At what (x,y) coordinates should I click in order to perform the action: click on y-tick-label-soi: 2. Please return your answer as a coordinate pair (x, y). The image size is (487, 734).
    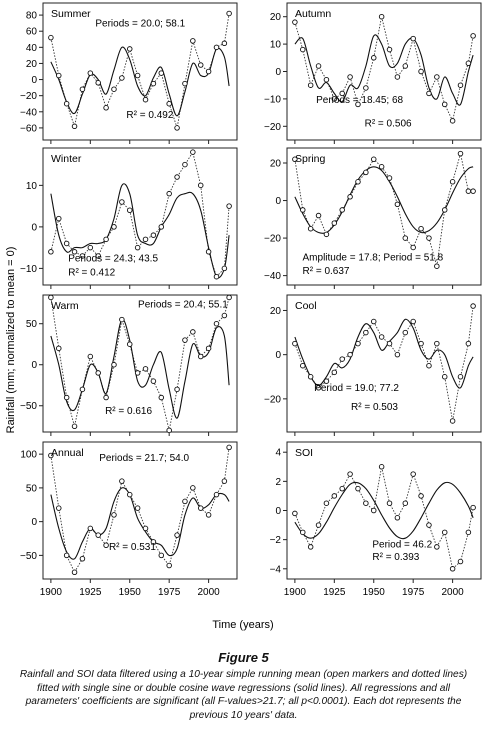
    Looking at the image, I should click on (278, 482).